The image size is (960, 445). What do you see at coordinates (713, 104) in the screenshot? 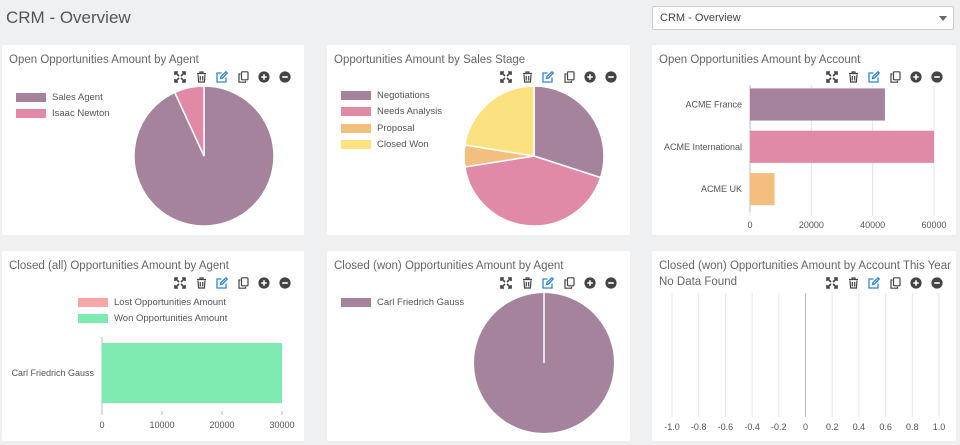
I see `y-tick-label: ACME France` at bounding box center [713, 104].